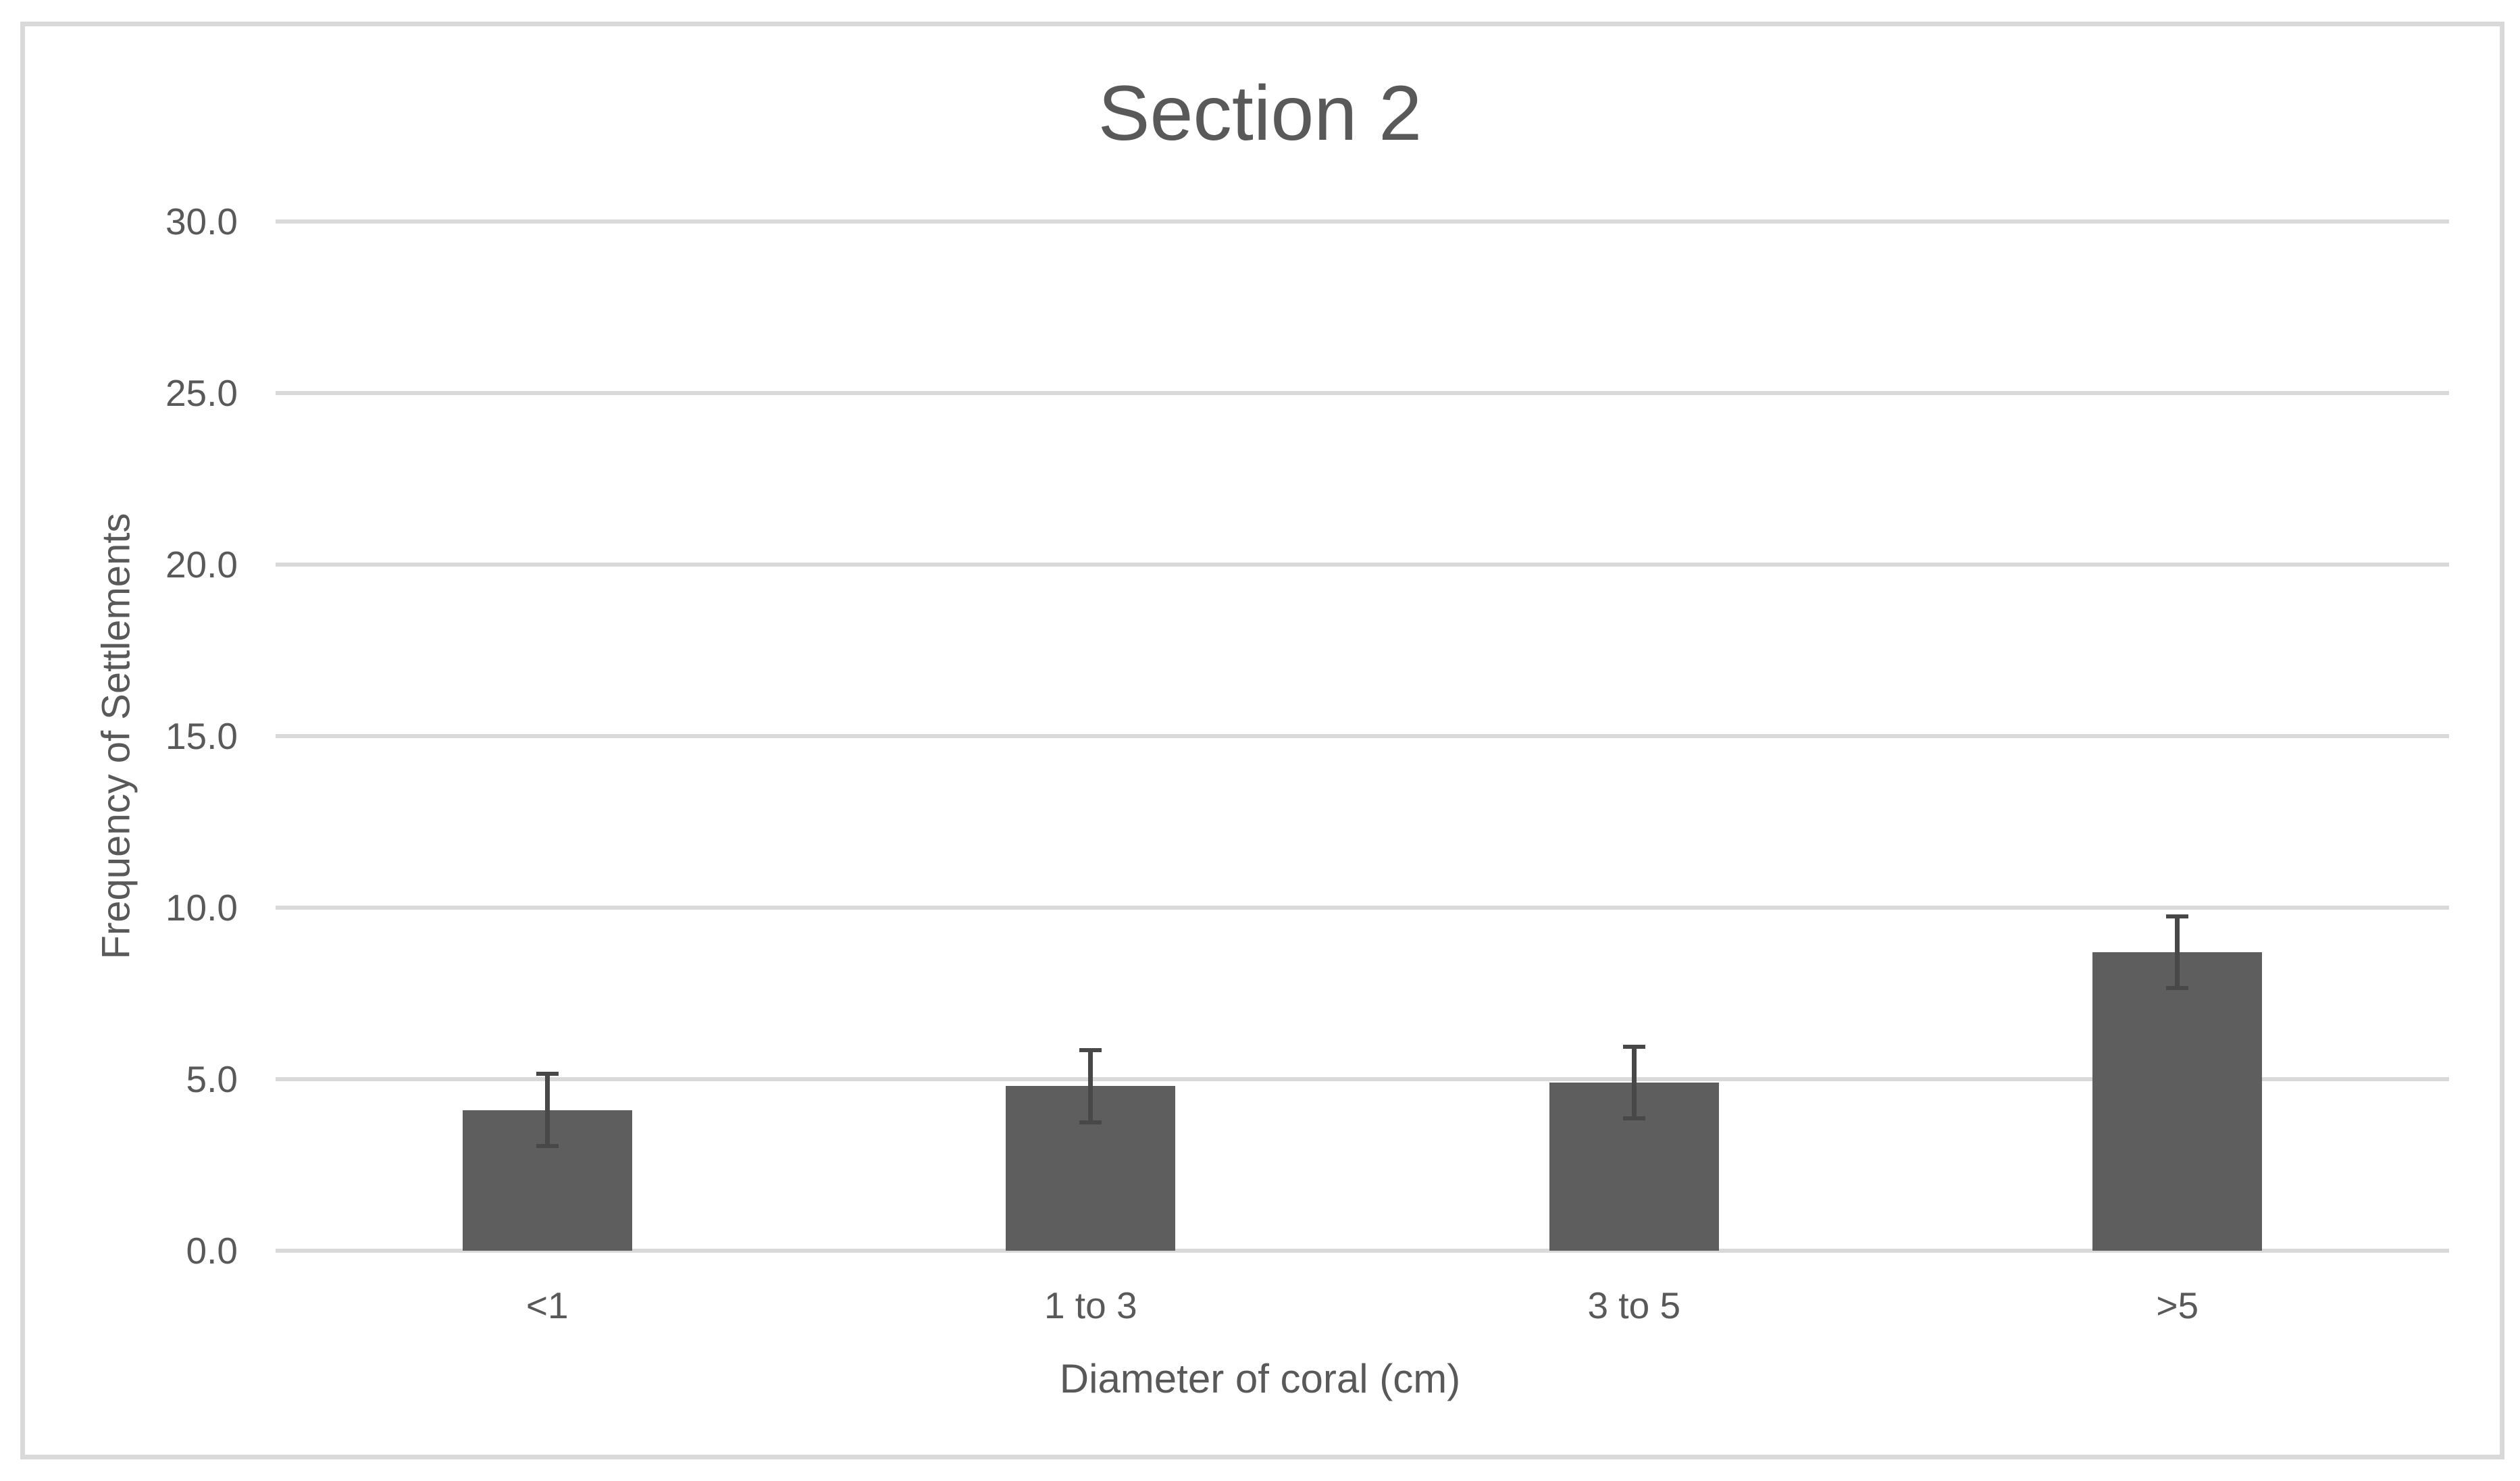 Image resolution: width=2520 pixels, height=1481 pixels. I want to click on y-axis-tick-label: 10.0, so click(201, 908).